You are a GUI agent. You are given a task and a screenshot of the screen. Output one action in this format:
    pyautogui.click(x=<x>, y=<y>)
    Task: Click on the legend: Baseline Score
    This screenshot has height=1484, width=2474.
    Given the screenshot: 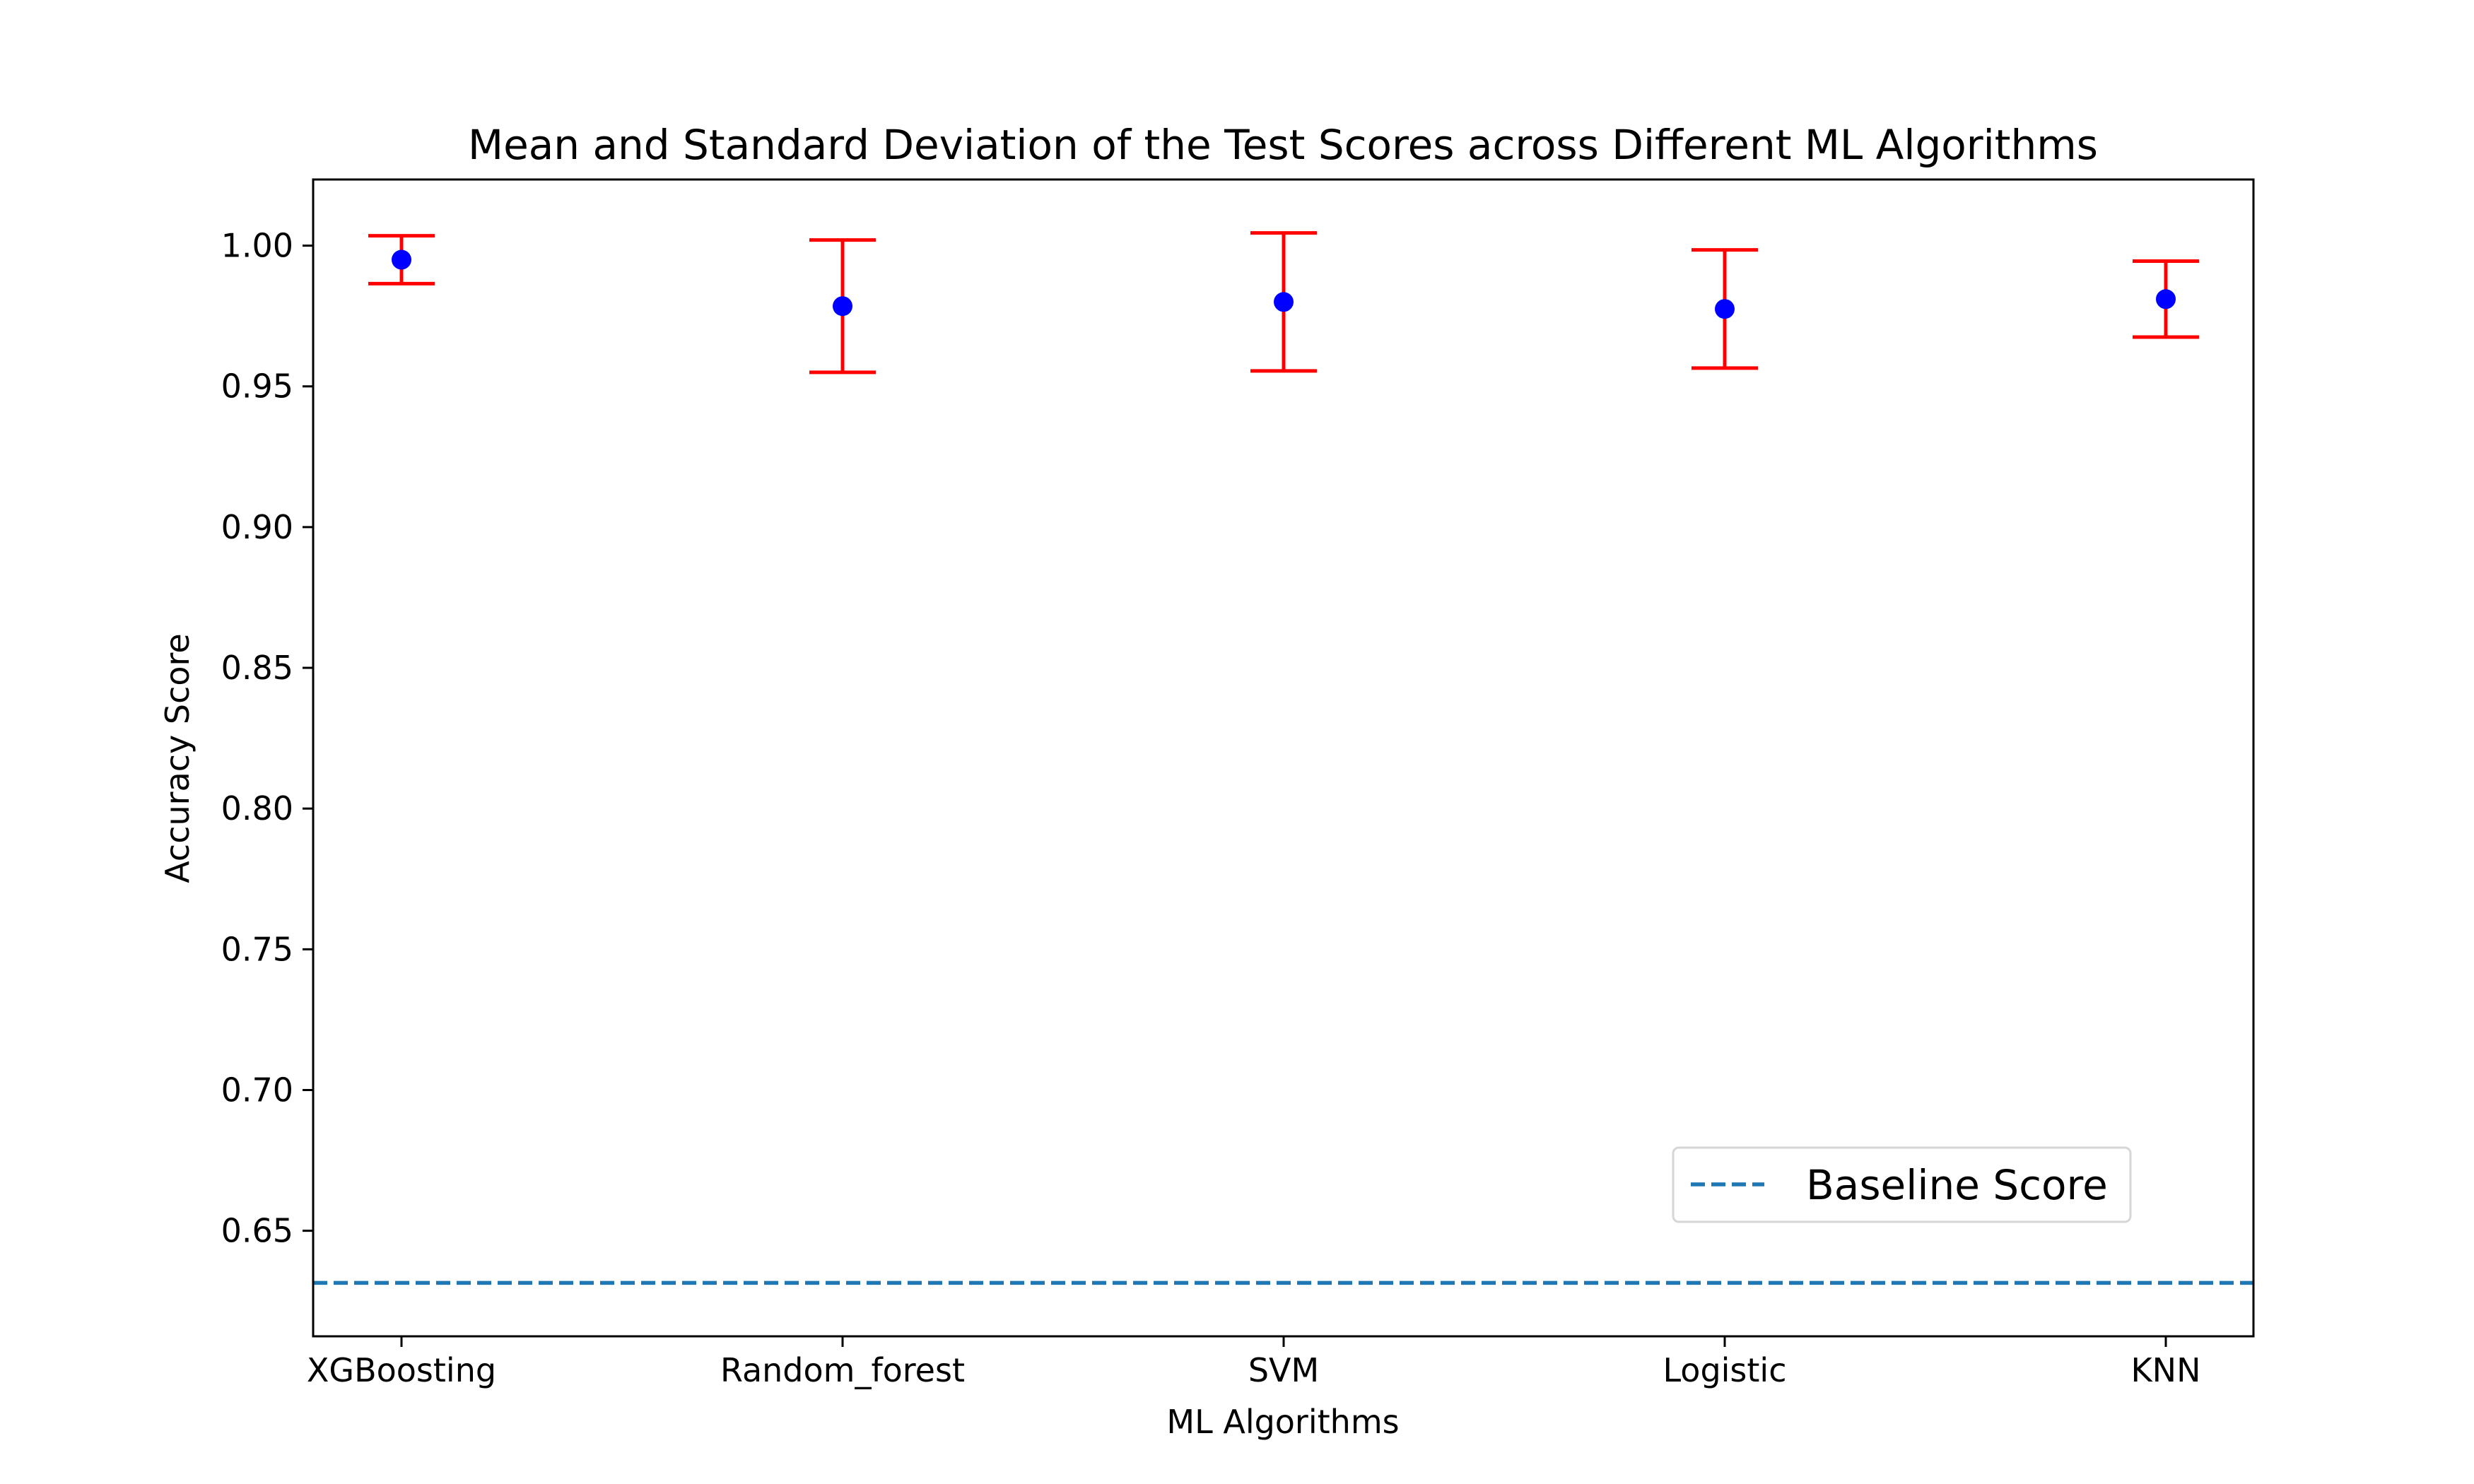 What is the action you would take?
    pyautogui.click(x=1902, y=1184)
    